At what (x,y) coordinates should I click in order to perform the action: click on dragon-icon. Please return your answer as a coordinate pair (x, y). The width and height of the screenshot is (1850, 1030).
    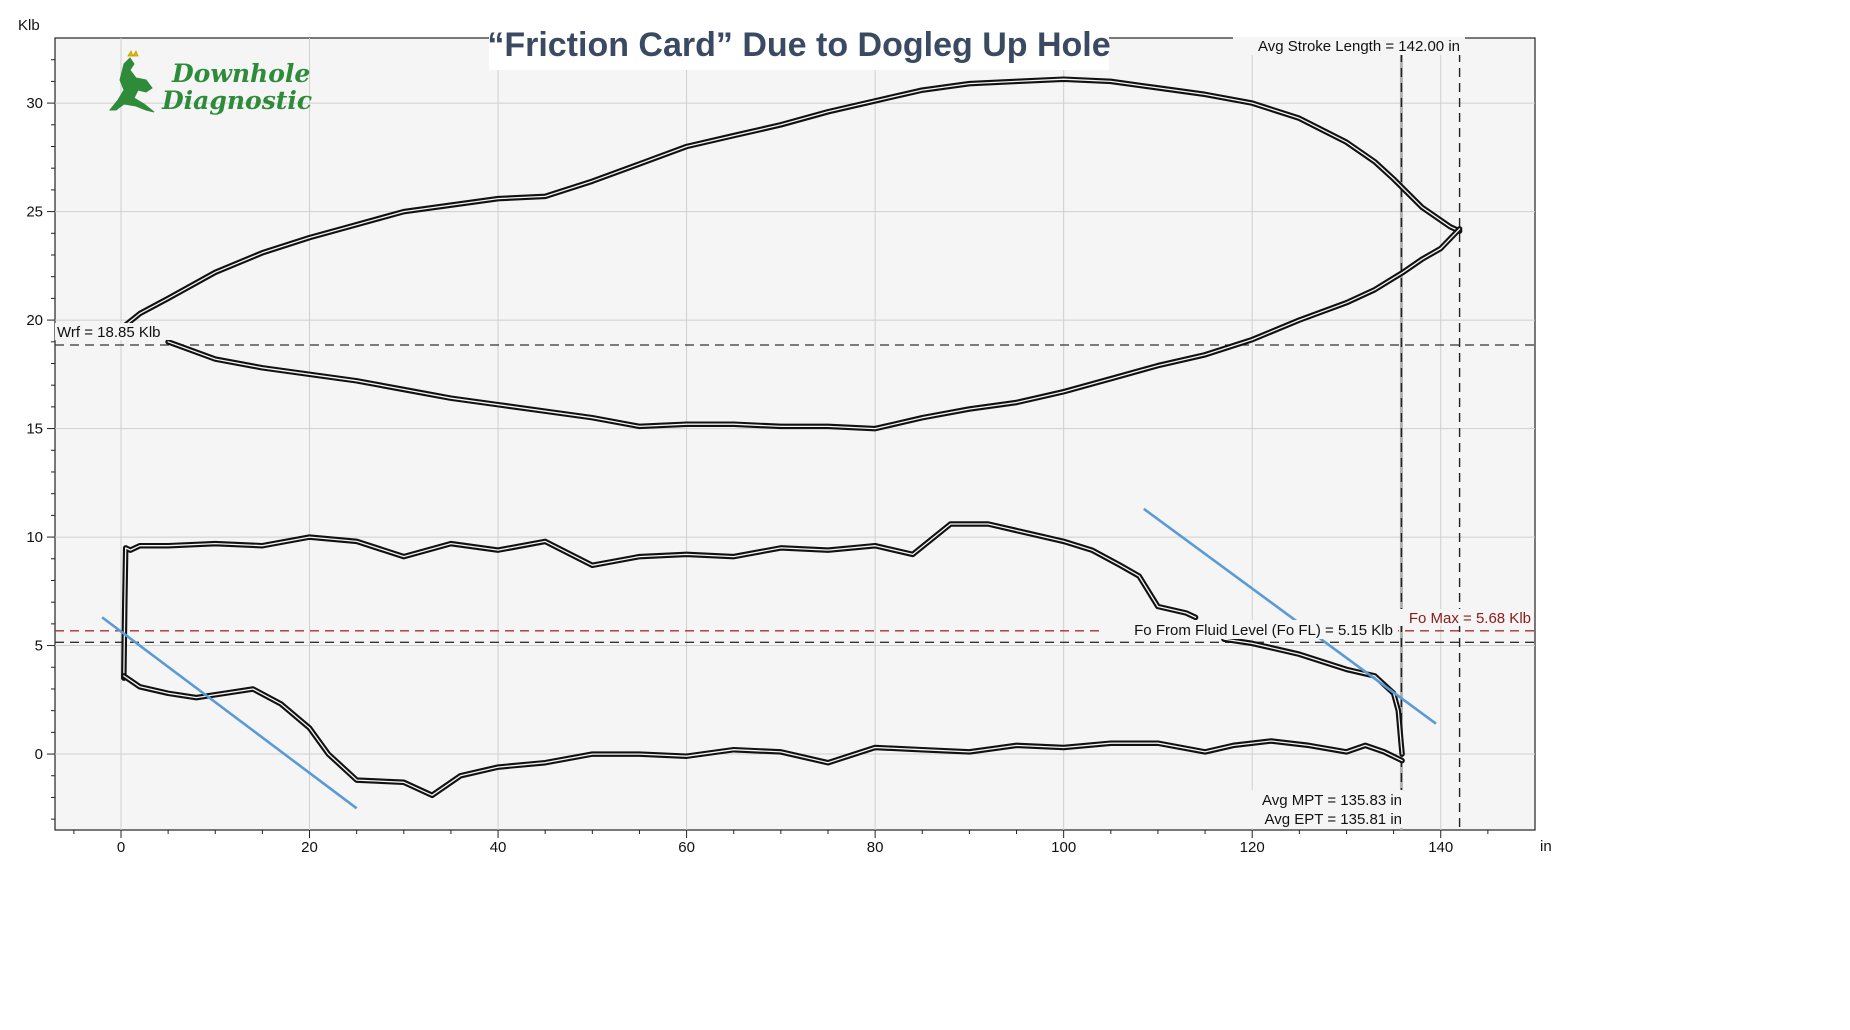
    Looking at the image, I should click on (131, 81).